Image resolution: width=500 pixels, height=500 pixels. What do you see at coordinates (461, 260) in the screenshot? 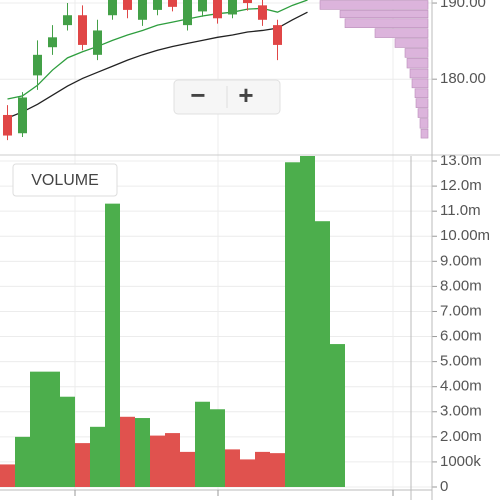
I see `y-tick-label: 9.00m` at bounding box center [461, 260].